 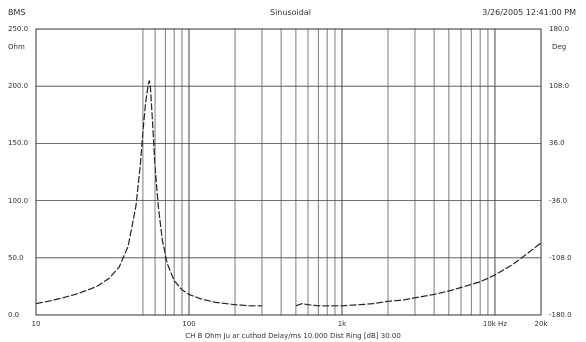 What do you see at coordinates (342, 324) in the screenshot?
I see `x-tick-label: 1k` at bounding box center [342, 324].